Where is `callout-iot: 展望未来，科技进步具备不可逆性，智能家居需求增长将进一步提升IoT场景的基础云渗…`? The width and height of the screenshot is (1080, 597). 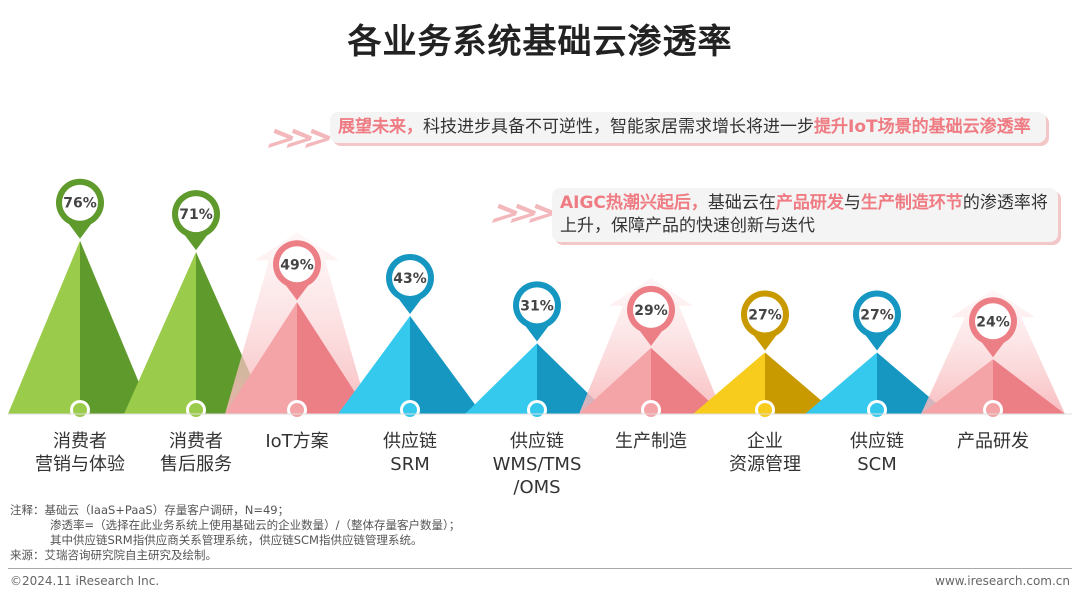 callout-iot: 展望未来，科技进步具备不可逆性，智能家居需求增长将进一步提升IoT场景的基础云渗… is located at coordinates (688, 127).